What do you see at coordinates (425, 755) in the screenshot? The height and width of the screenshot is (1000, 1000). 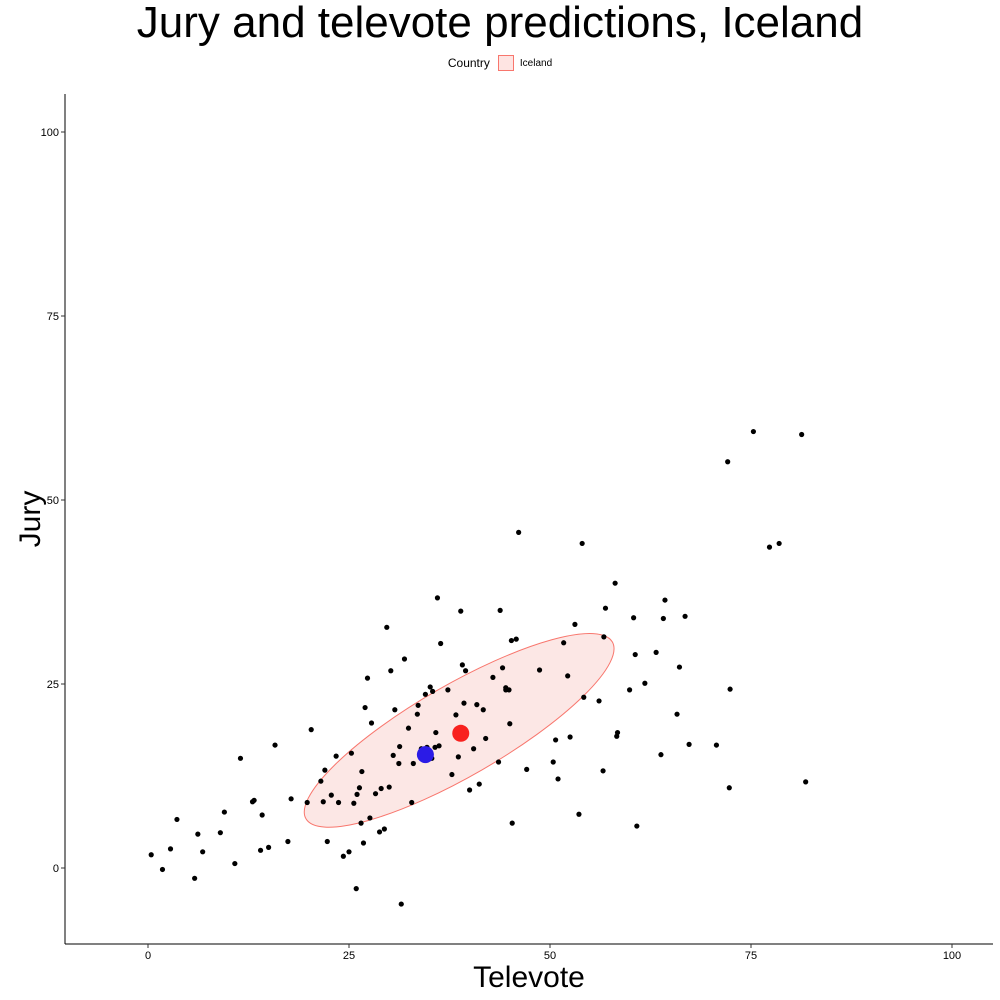 I see `iceland-televote-point` at bounding box center [425, 755].